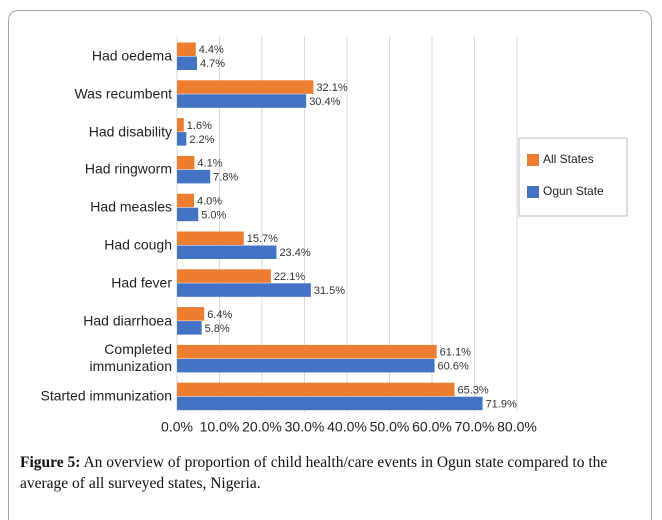  What do you see at coordinates (131, 206) in the screenshot?
I see `y-tick-label: Had measles` at bounding box center [131, 206].